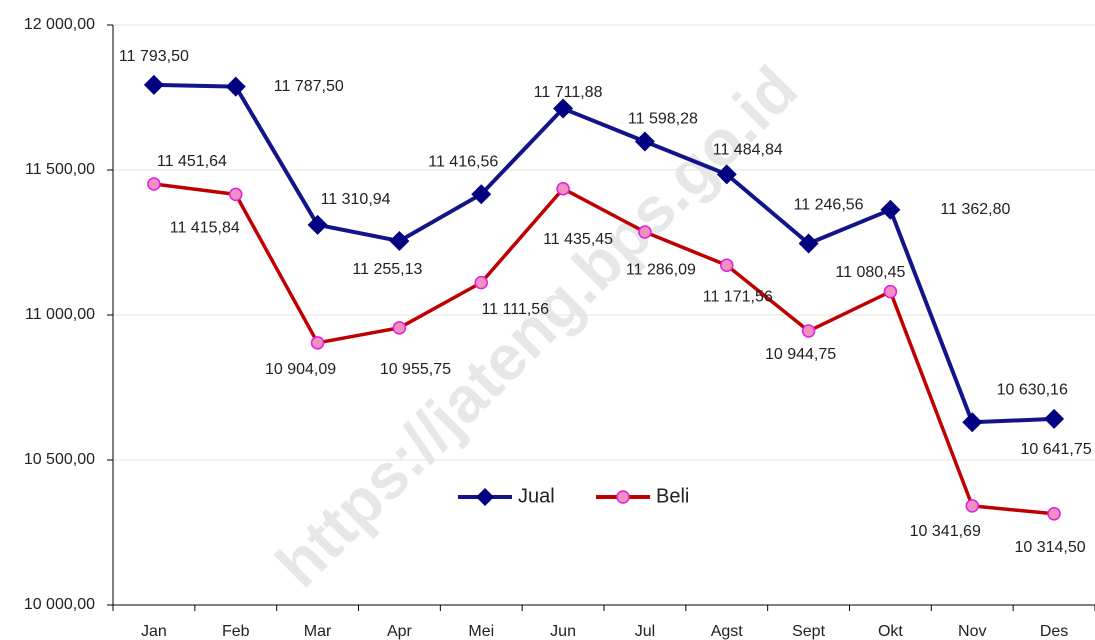 Image resolution: width=1095 pixels, height=640 pixels. I want to click on x-tick-label: Feb, so click(236, 631).